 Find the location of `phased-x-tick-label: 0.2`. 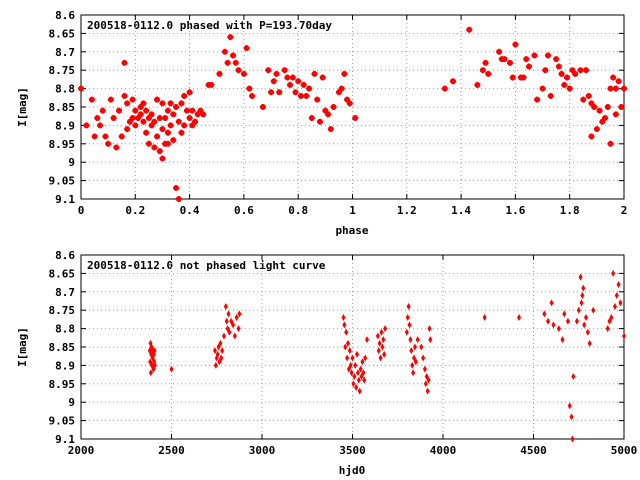

phased-x-tick-label: 0.2 is located at coordinates (135, 210).